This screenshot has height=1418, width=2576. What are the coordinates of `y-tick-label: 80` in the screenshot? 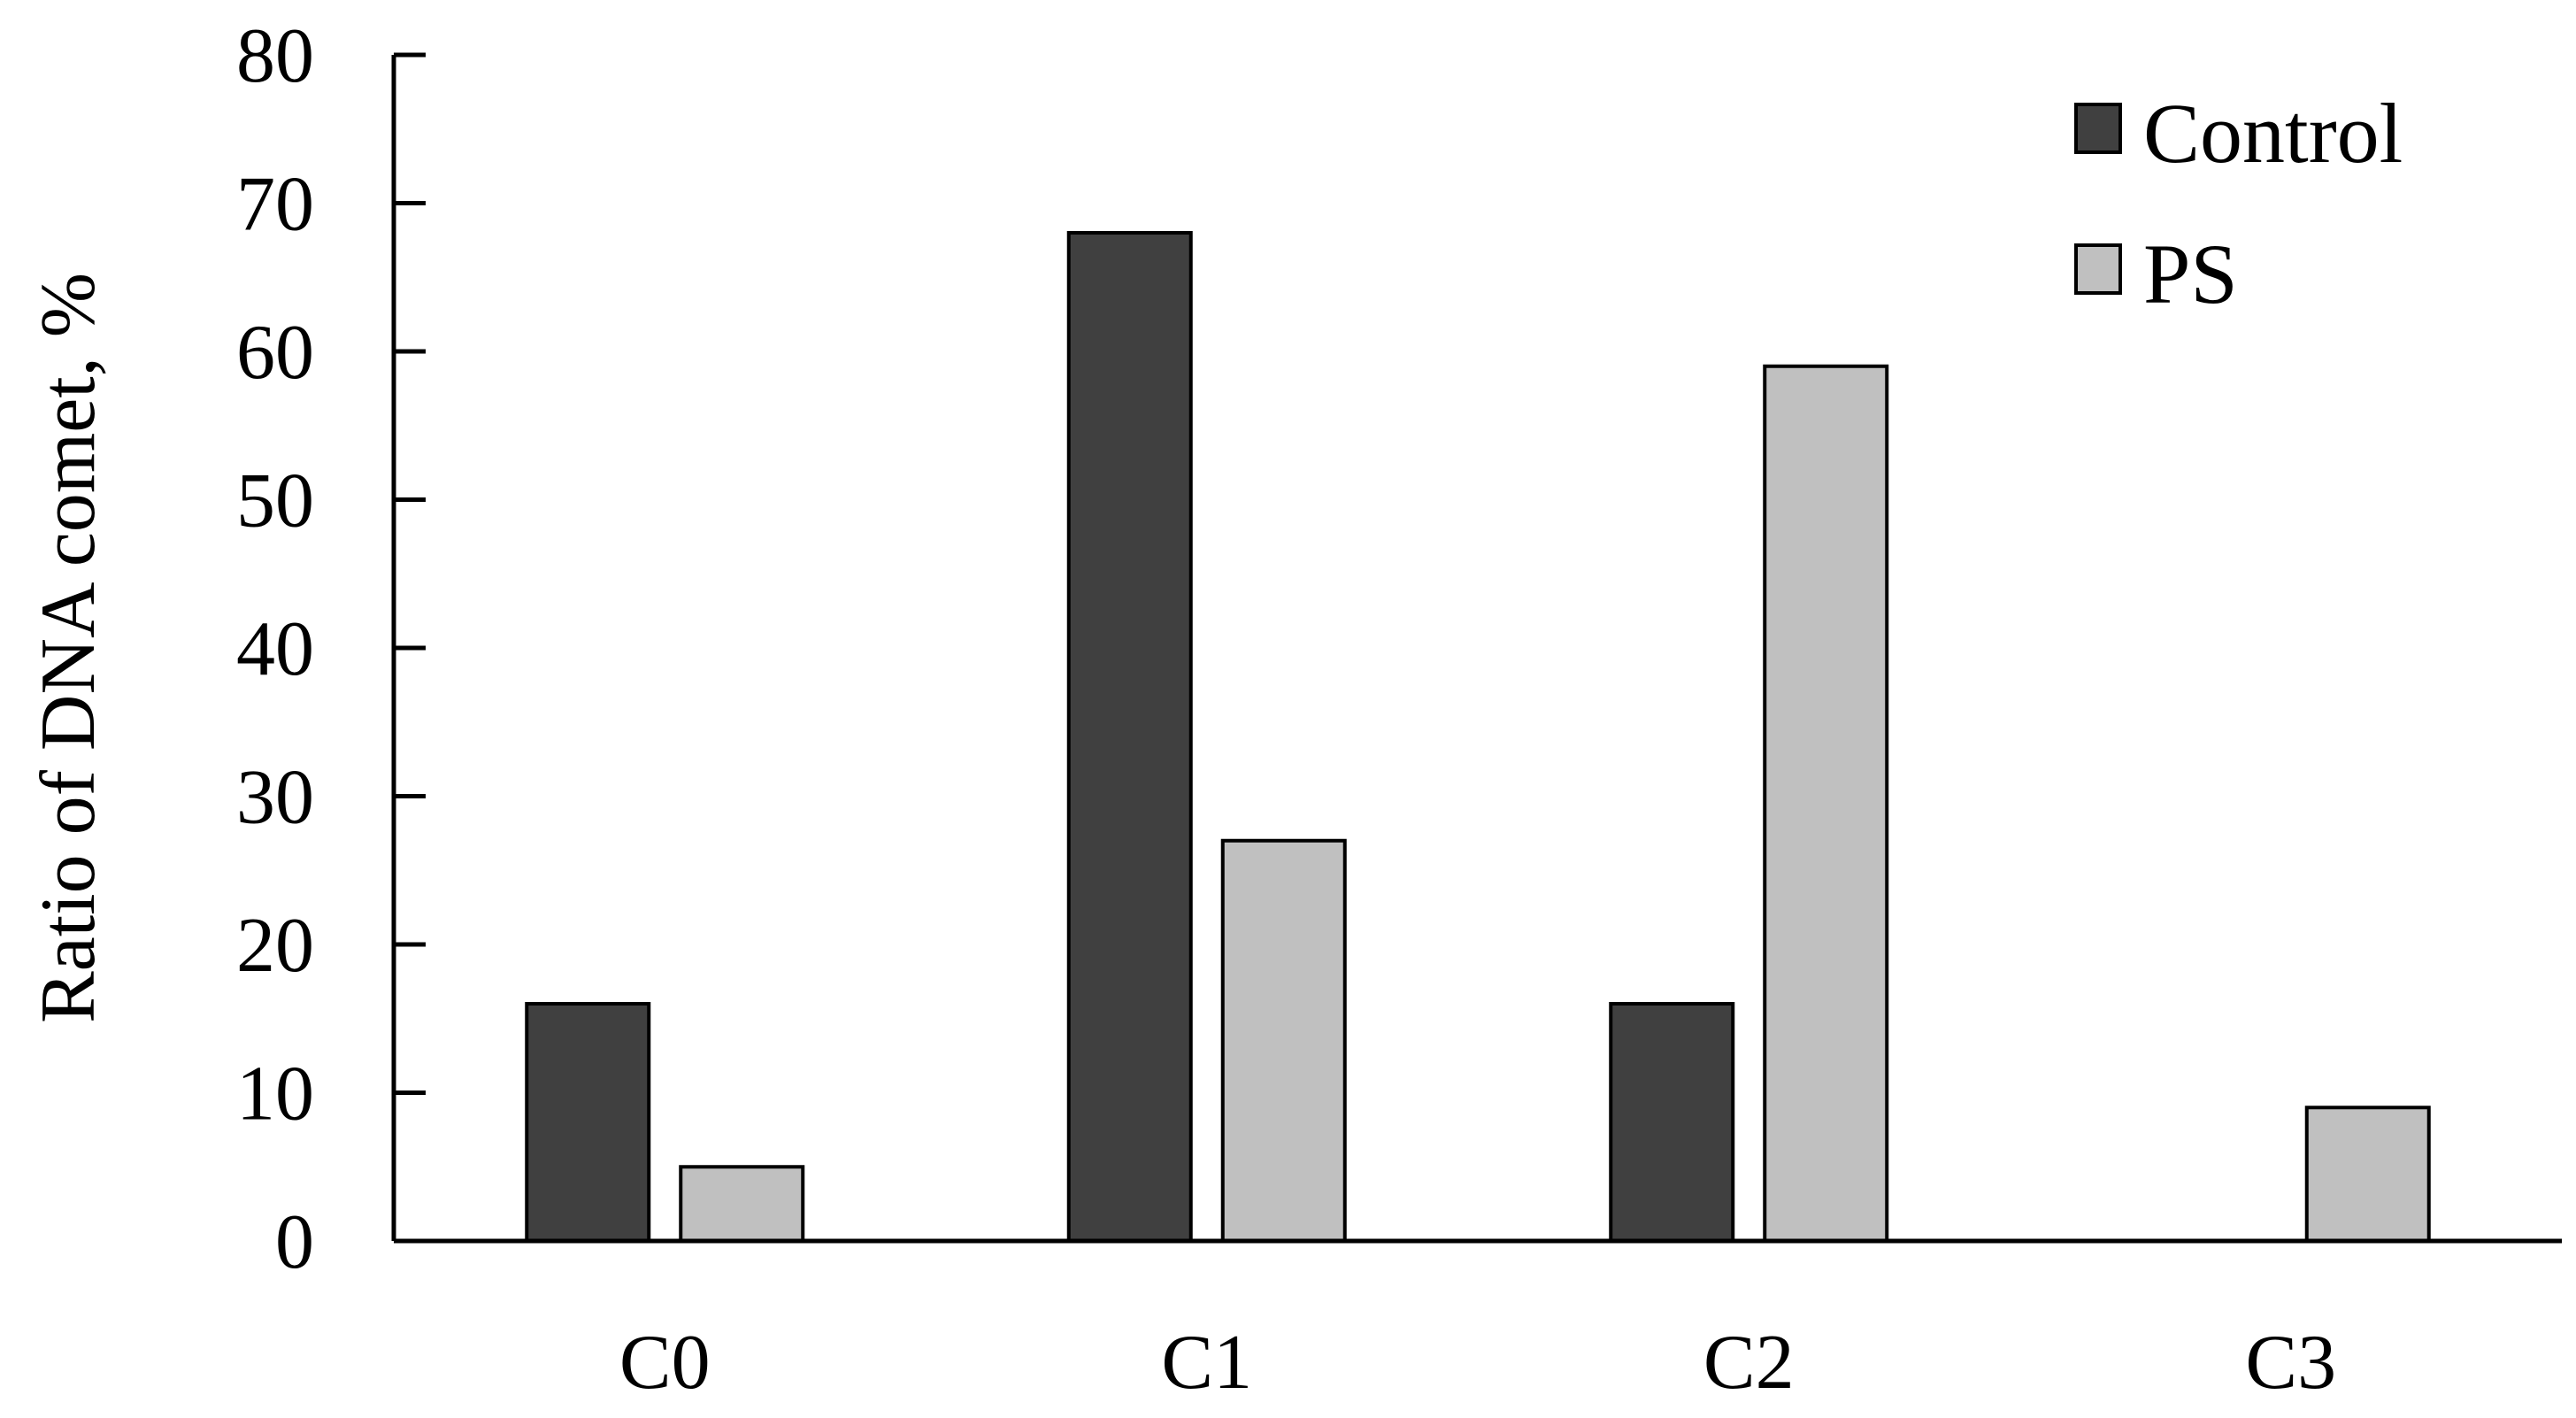 It's located at (275, 56).